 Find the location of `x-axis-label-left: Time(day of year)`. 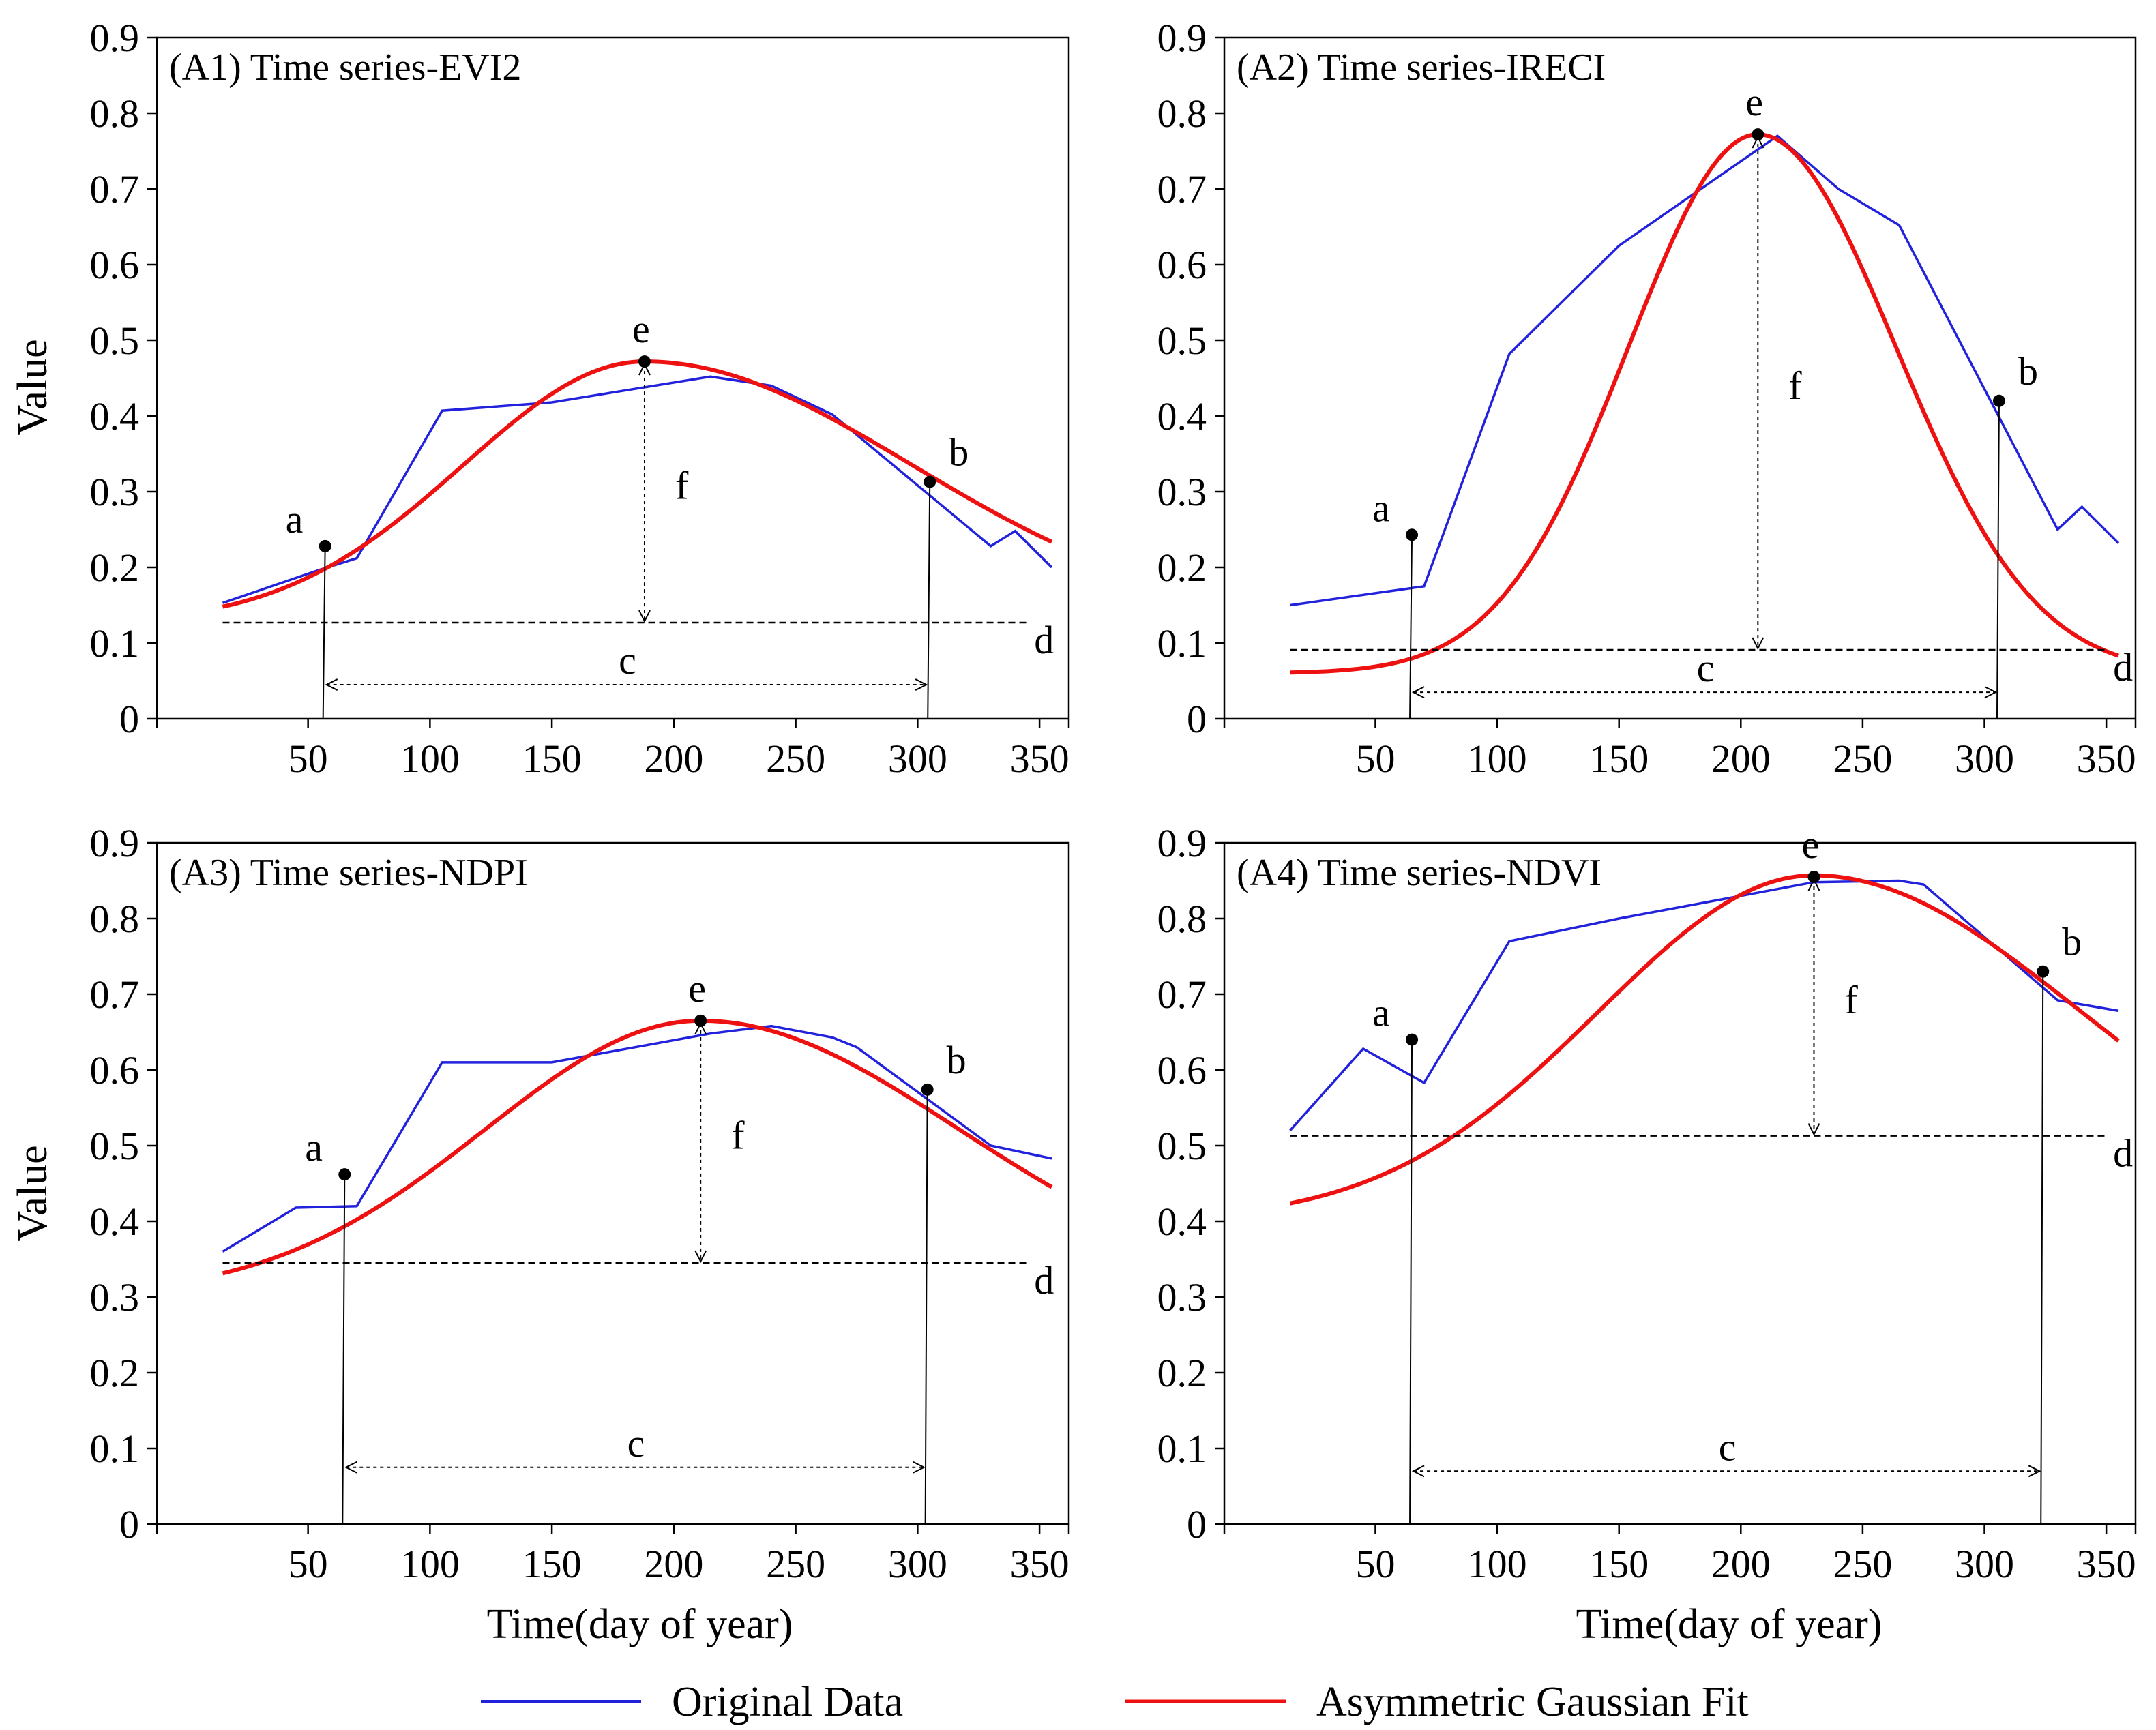

x-axis-label-left: Time(day of year) is located at coordinates (640, 1624).